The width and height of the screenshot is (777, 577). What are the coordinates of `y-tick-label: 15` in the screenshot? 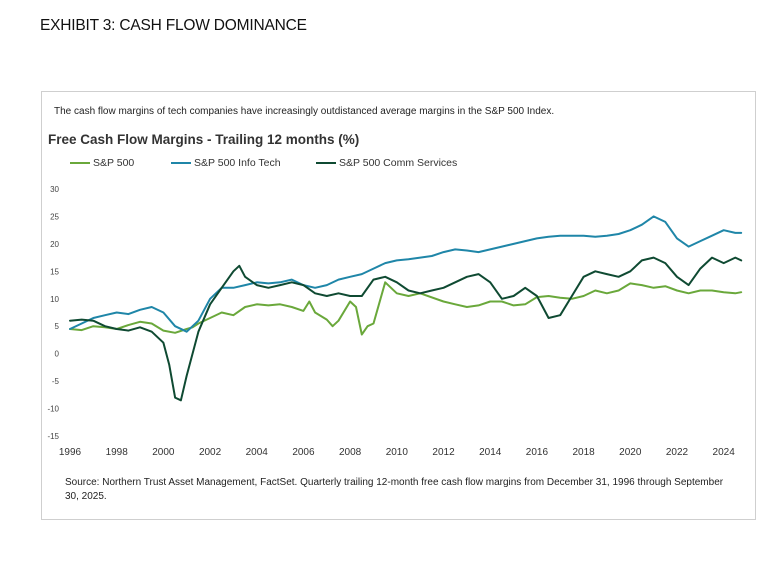 It's located at (54, 271).